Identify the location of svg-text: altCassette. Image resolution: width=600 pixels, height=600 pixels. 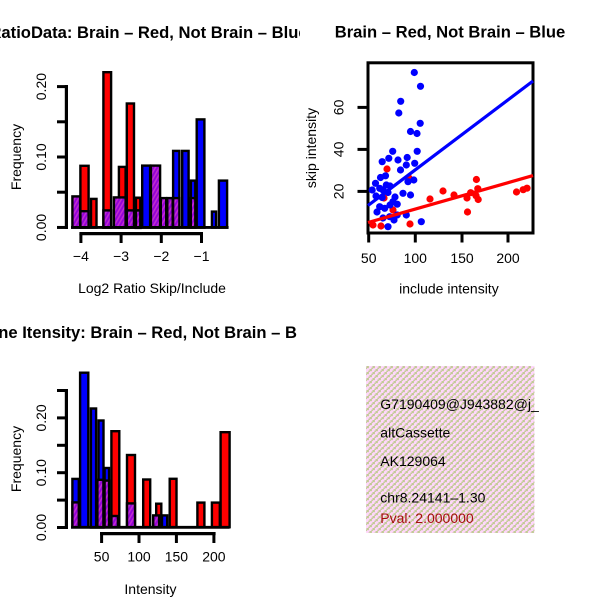
(415, 433).